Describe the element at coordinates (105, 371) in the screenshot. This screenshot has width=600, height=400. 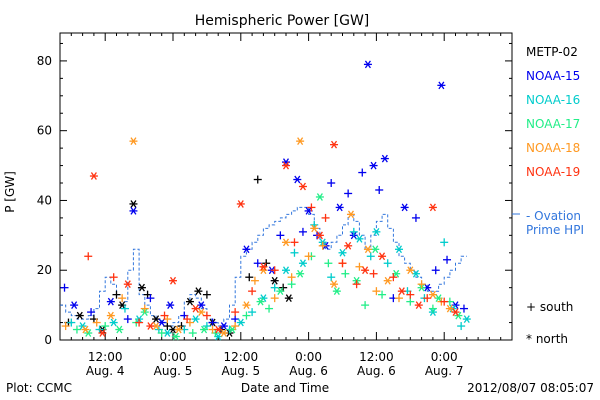
I see `x-tick-label-date: Aug. 4` at that location.